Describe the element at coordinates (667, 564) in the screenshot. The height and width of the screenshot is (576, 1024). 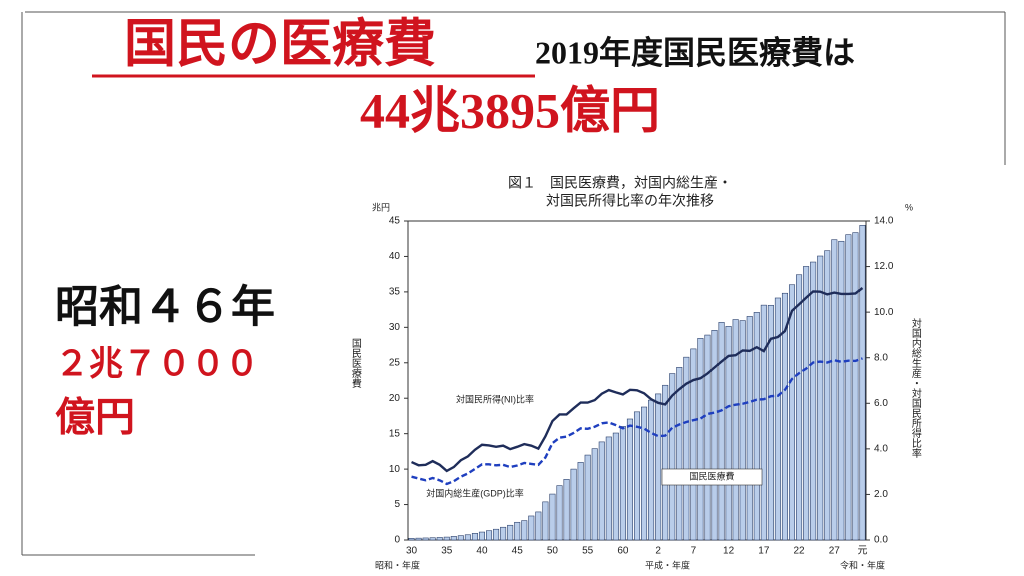
I see `x-group-label: 平成・年度` at that location.